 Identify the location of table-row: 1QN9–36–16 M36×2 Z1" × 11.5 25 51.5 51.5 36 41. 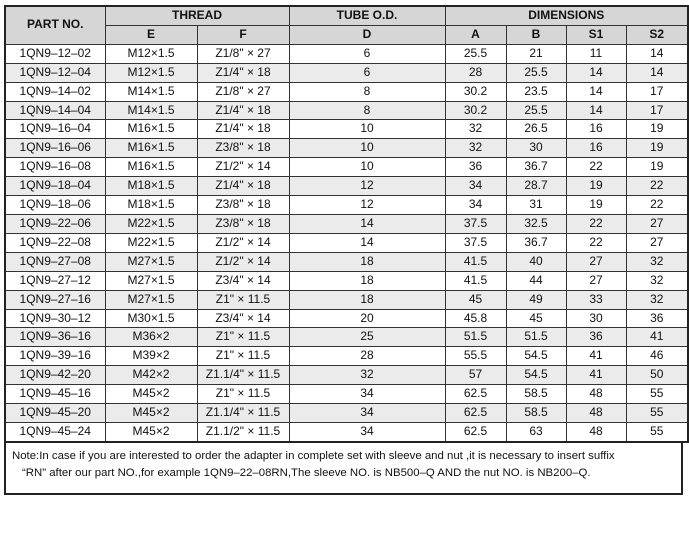
(346, 337).